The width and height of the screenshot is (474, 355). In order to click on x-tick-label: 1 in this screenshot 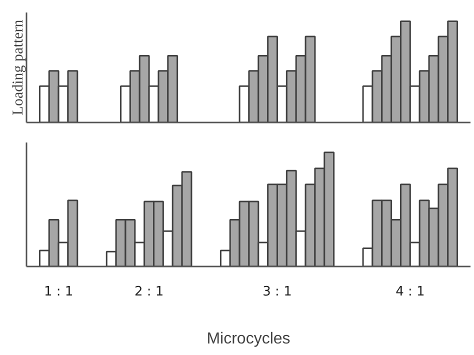, I will do `click(59, 292)`.